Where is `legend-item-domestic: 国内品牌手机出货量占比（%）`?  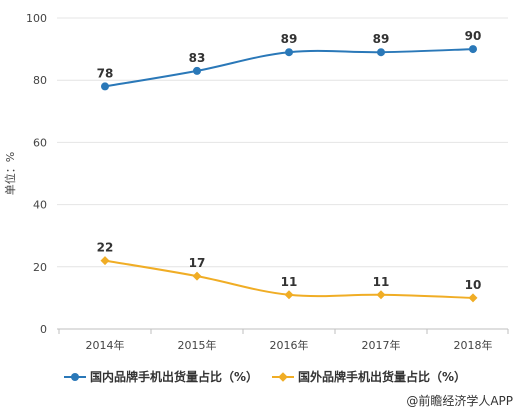
legend-item-domestic: 国内品牌手机出货量占比（%） is located at coordinates (161, 376).